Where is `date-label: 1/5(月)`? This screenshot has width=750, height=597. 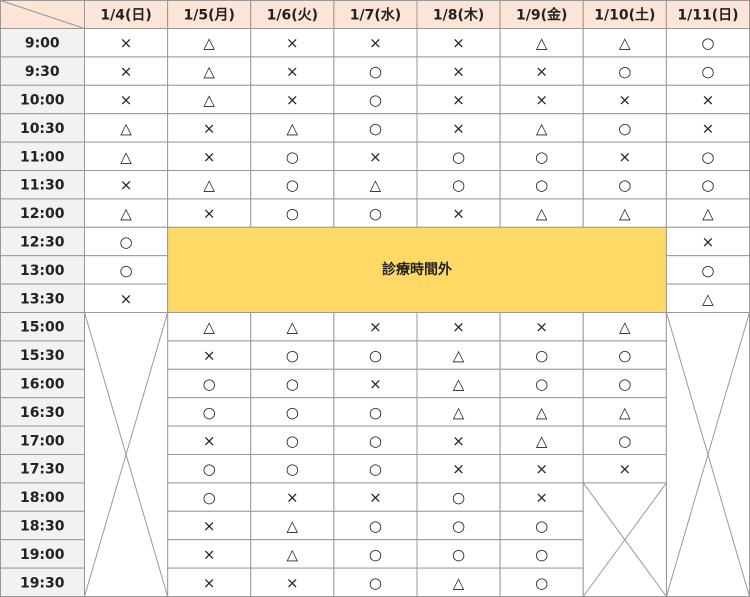
date-label: 1/5(月) is located at coordinates (208, 15).